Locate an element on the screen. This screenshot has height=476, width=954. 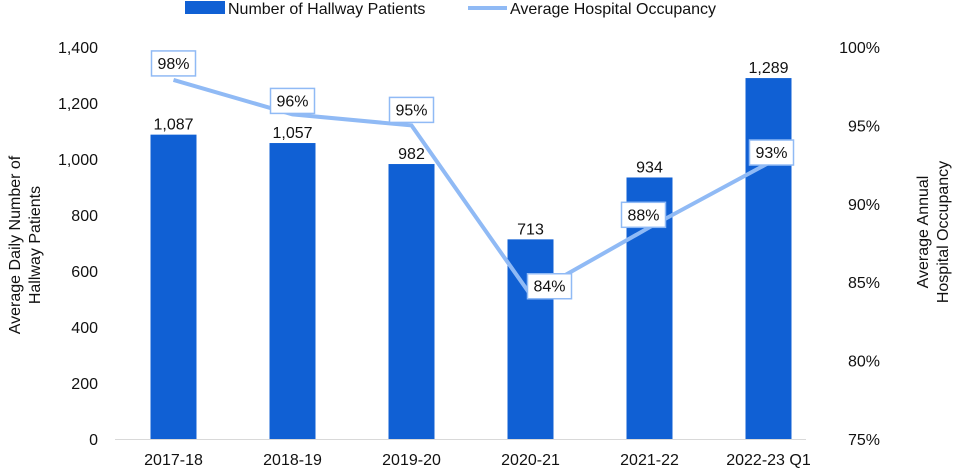
line-data-label: 95% is located at coordinates (411, 110).